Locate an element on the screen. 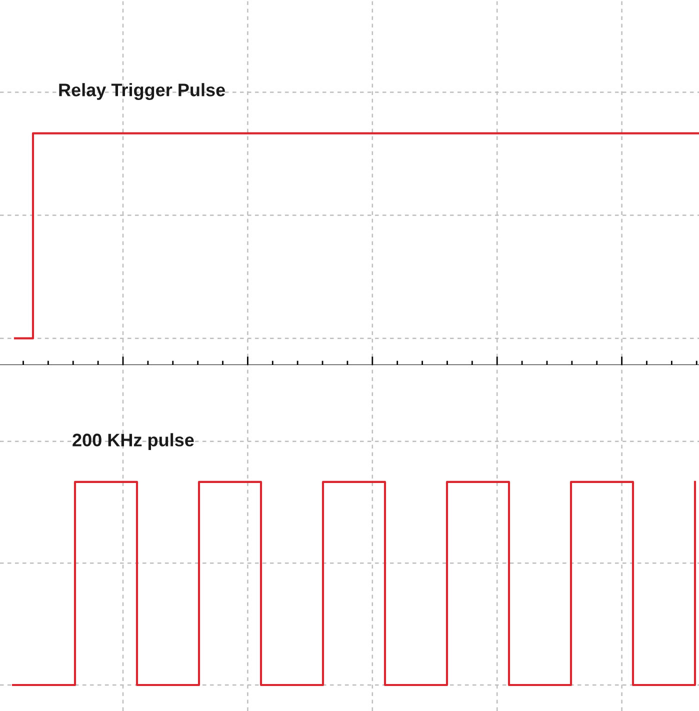 Image resolution: width=699 pixels, height=711 pixels. chart-title: Relay Trigger Pulse is located at coordinates (142, 91).